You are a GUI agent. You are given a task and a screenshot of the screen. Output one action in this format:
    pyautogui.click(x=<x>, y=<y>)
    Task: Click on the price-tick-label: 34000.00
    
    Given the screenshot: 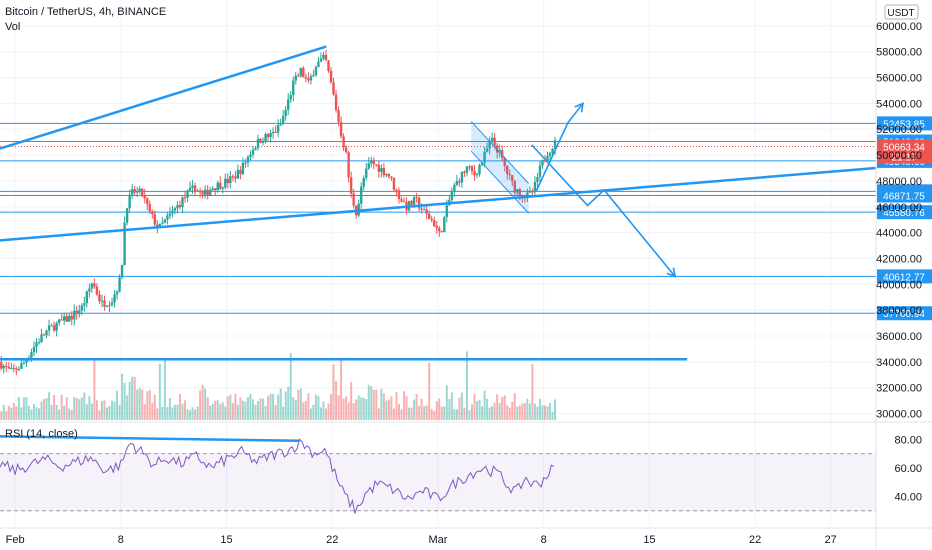 What is the action you would take?
    pyautogui.click(x=899, y=363)
    